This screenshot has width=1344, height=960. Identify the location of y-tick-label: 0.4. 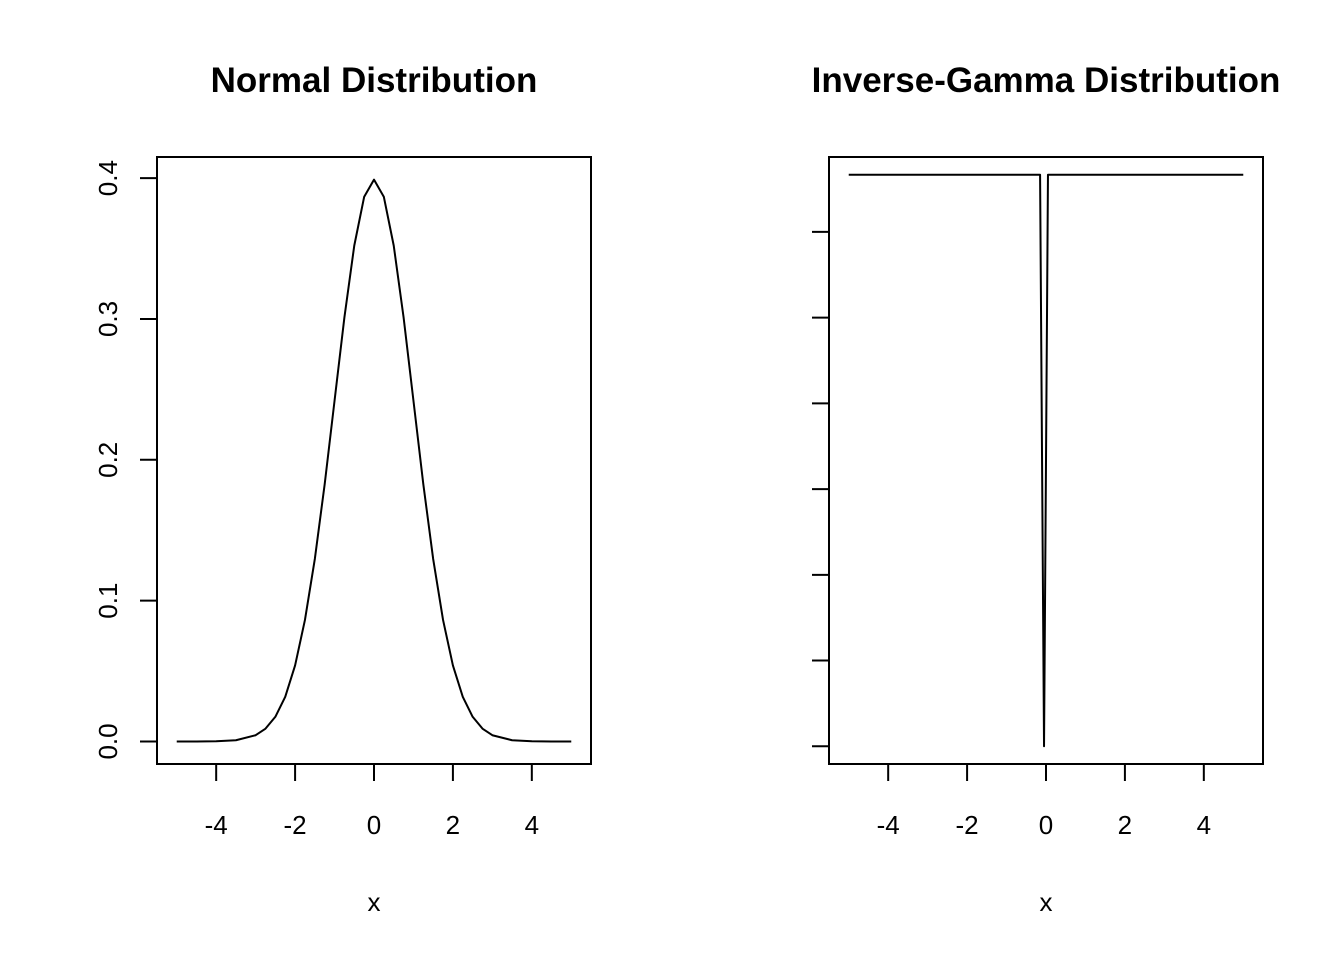
(108, 178).